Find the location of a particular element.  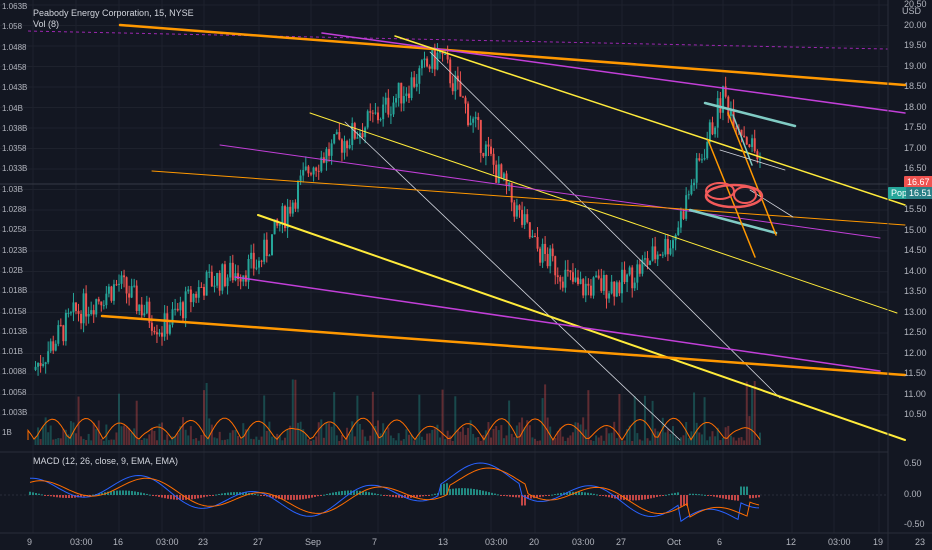

volume-tick-label: 1.058 is located at coordinates (12, 27).